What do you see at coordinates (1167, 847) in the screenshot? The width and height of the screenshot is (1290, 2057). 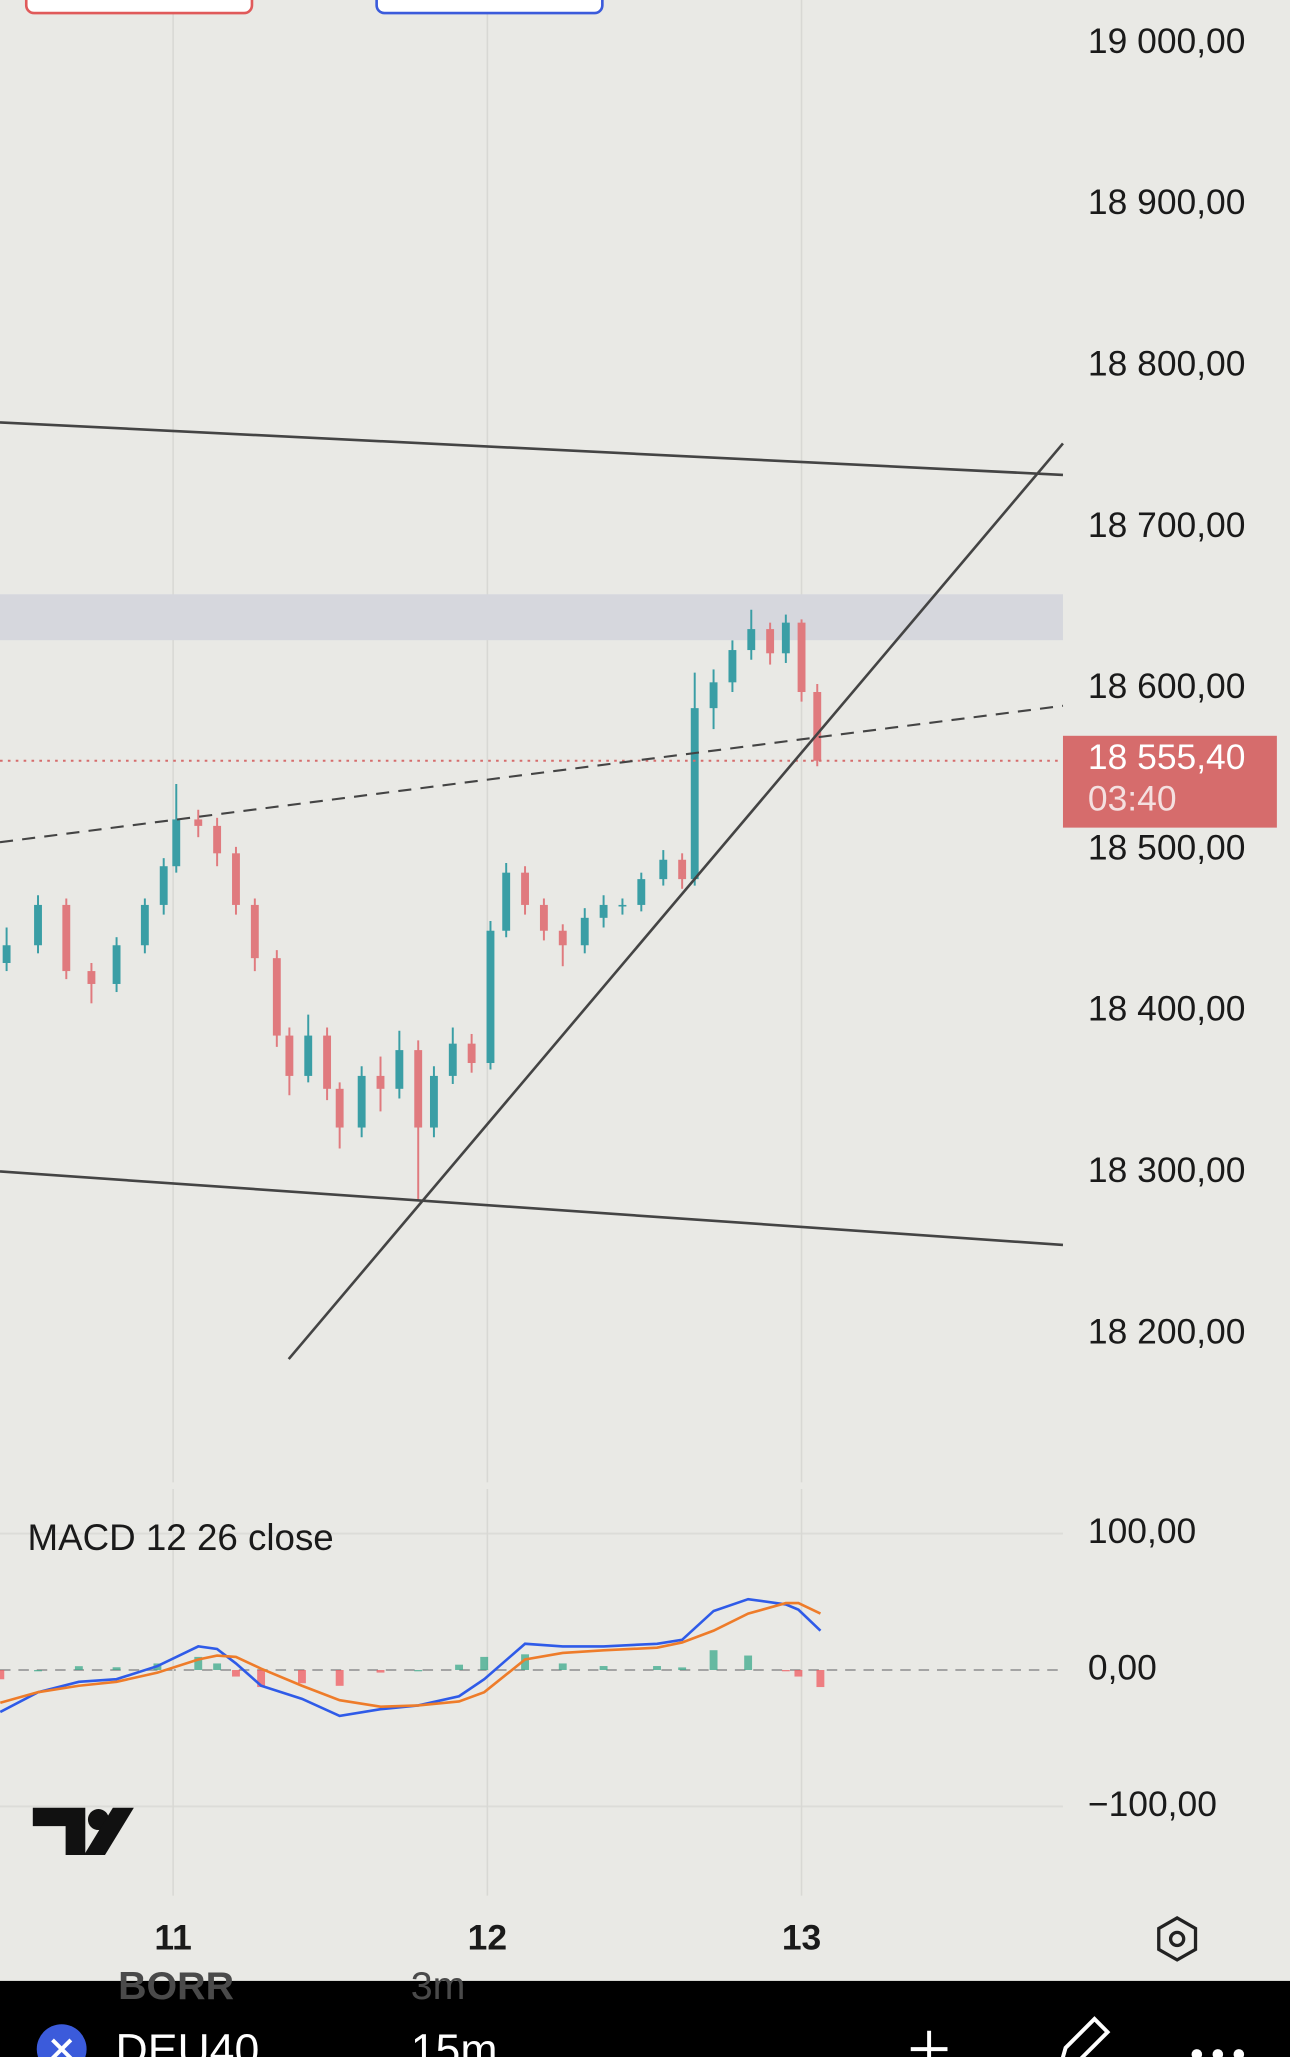 I see `y-tick-label: 18 500,00` at bounding box center [1167, 847].